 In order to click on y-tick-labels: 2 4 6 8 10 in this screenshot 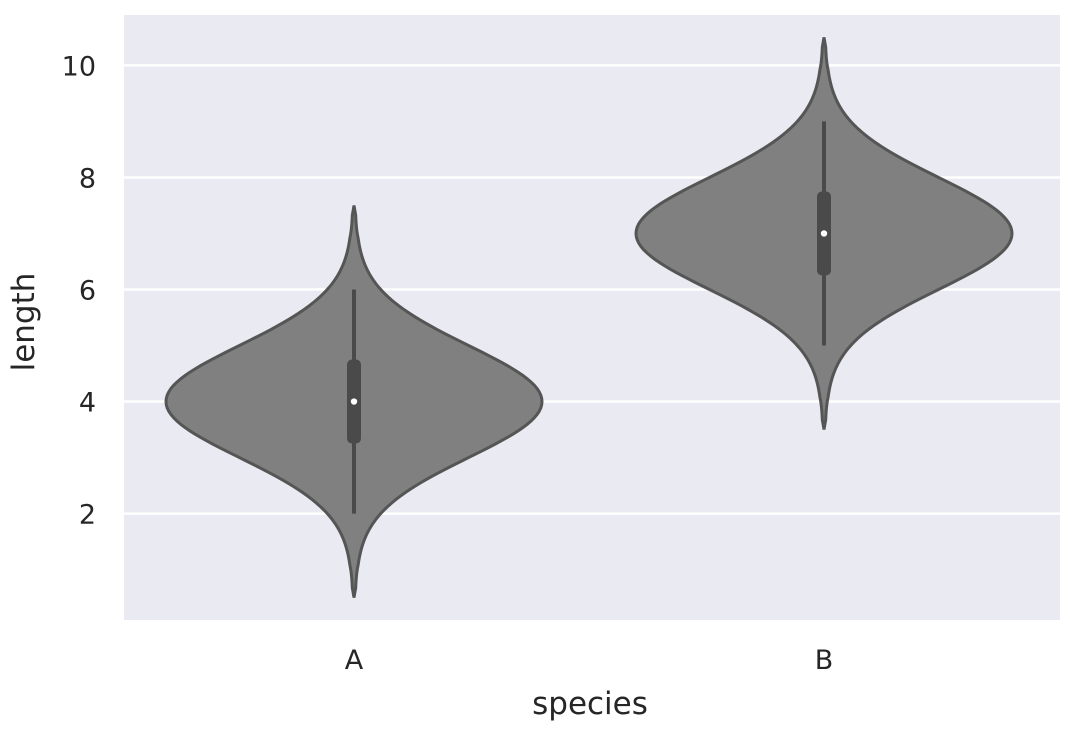, I will do `click(79, 290)`.